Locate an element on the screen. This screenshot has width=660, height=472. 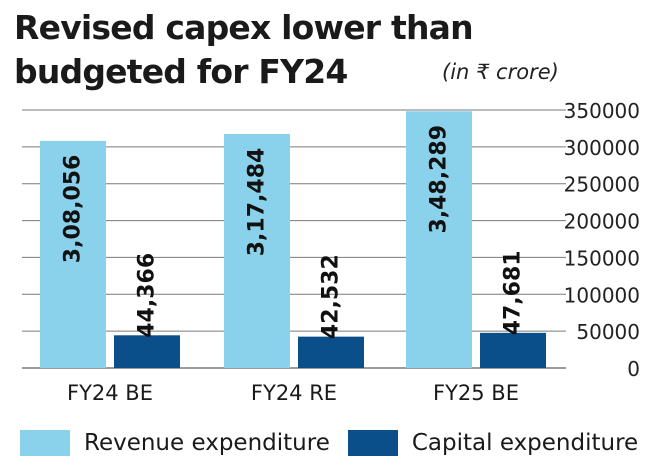
y-tick-label: 200000 is located at coordinates (602, 222).